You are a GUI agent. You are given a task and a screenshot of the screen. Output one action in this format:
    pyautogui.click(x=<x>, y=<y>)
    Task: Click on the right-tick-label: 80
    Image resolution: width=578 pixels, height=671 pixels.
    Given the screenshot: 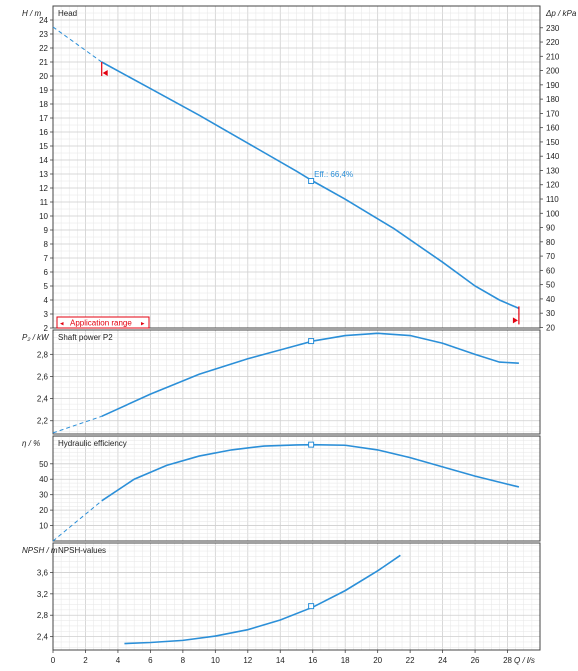 What is the action you would take?
    pyautogui.click(x=550, y=242)
    